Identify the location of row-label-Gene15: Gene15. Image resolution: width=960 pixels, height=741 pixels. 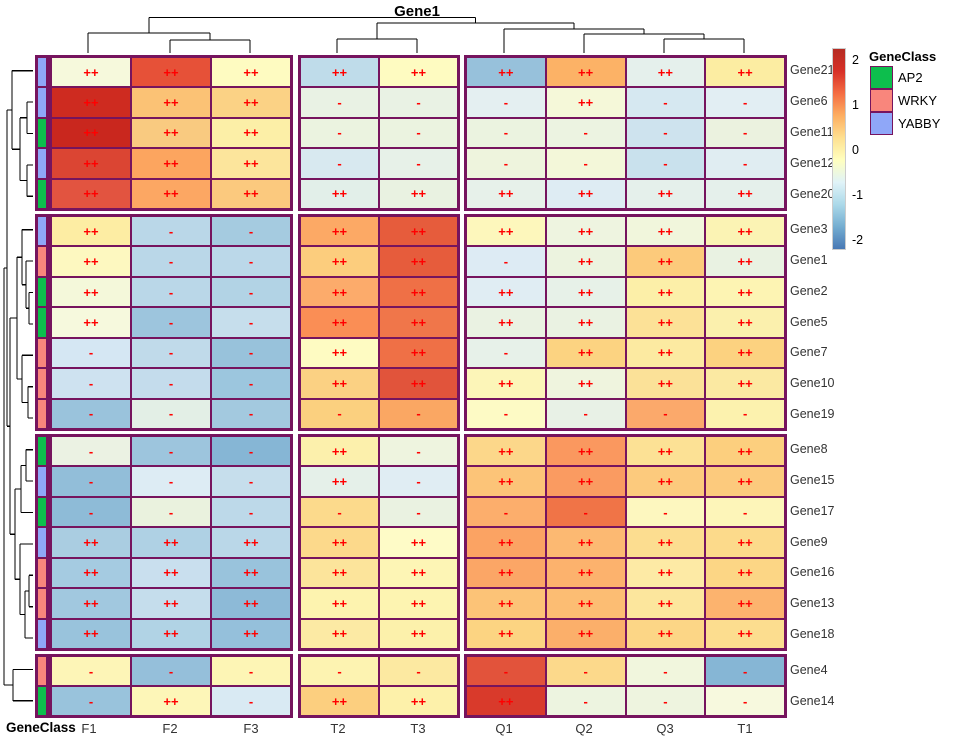
(812, 480).